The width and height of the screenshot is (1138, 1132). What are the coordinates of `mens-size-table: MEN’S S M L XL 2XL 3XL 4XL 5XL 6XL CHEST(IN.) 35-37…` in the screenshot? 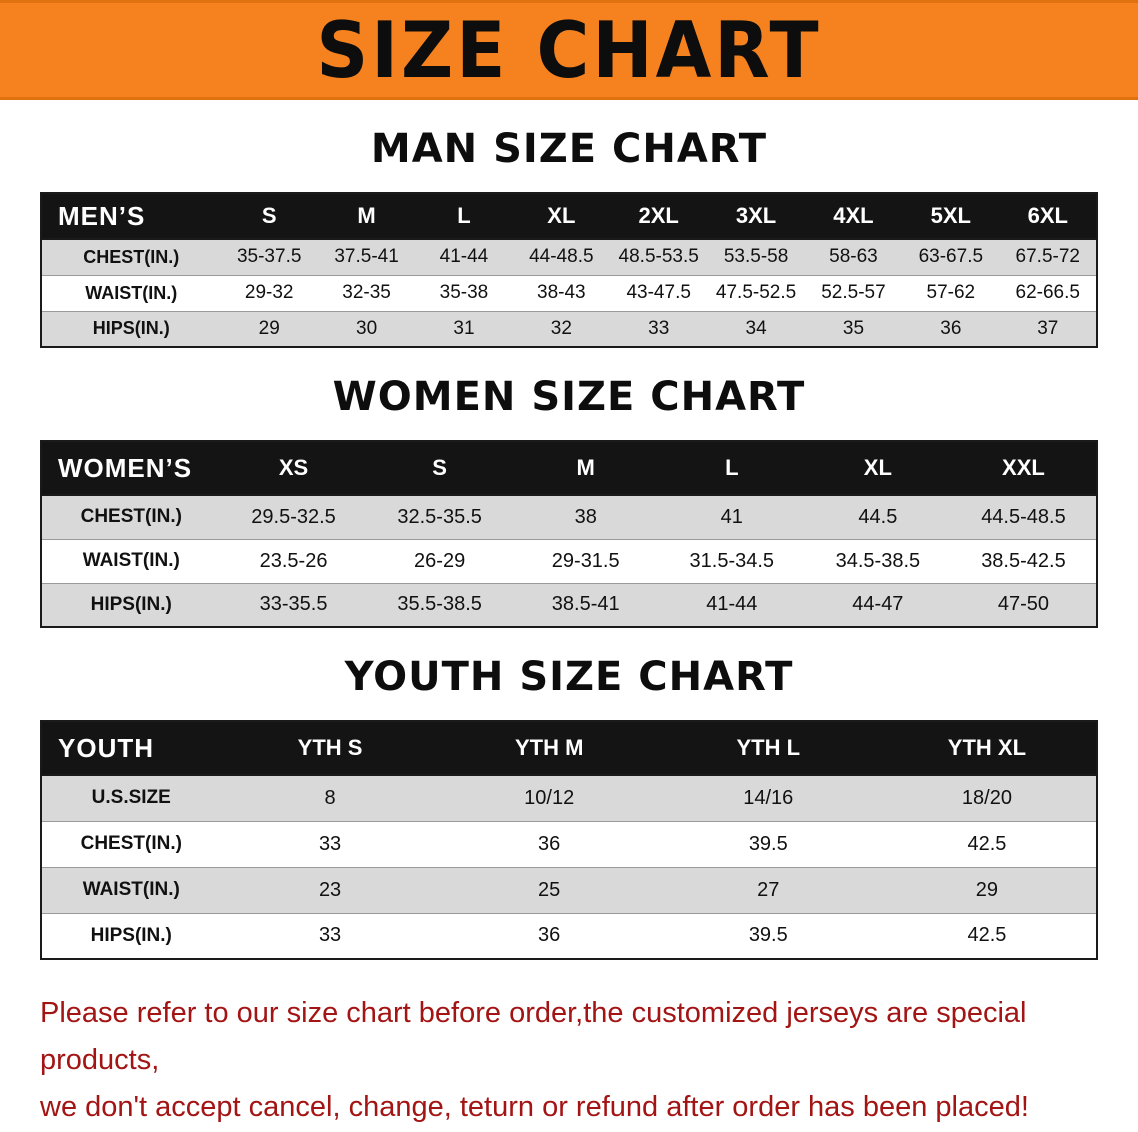 It's located at (569, 270).